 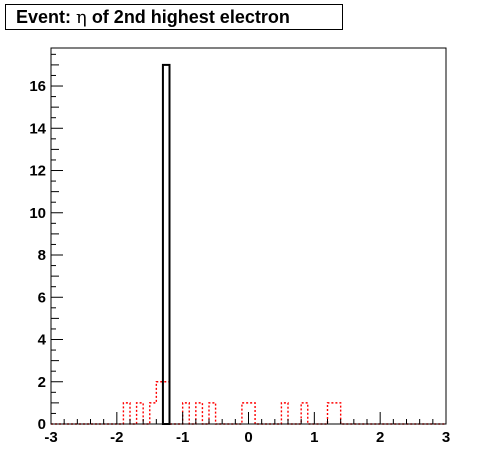 What do you see at coordinates (42, 255) in the screenshot?
I see `y-tick-label: 8` at bounding box center [42, 255].